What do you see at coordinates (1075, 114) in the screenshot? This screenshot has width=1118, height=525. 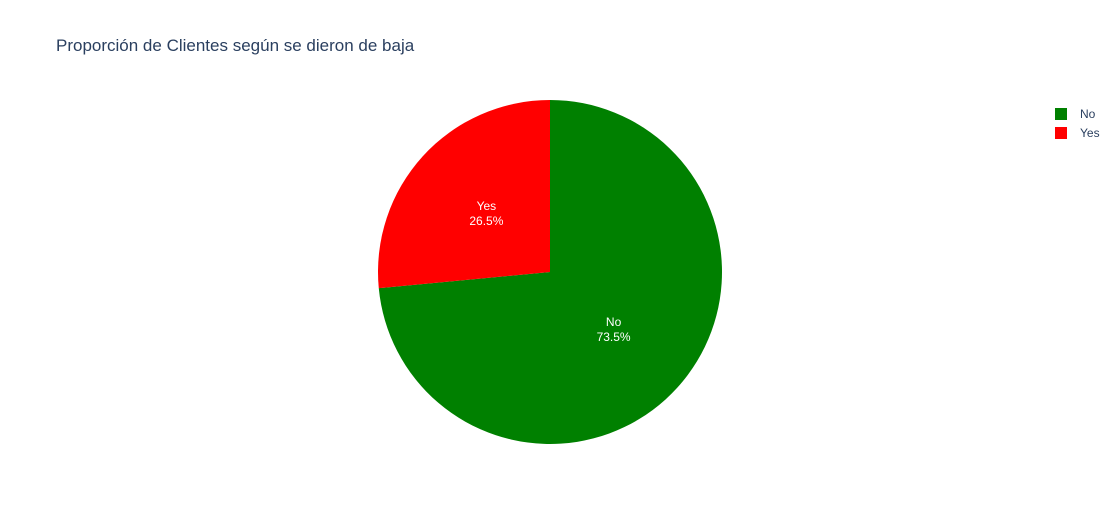 I see `legend-item-no: No` at bounding box center [1075, 114].